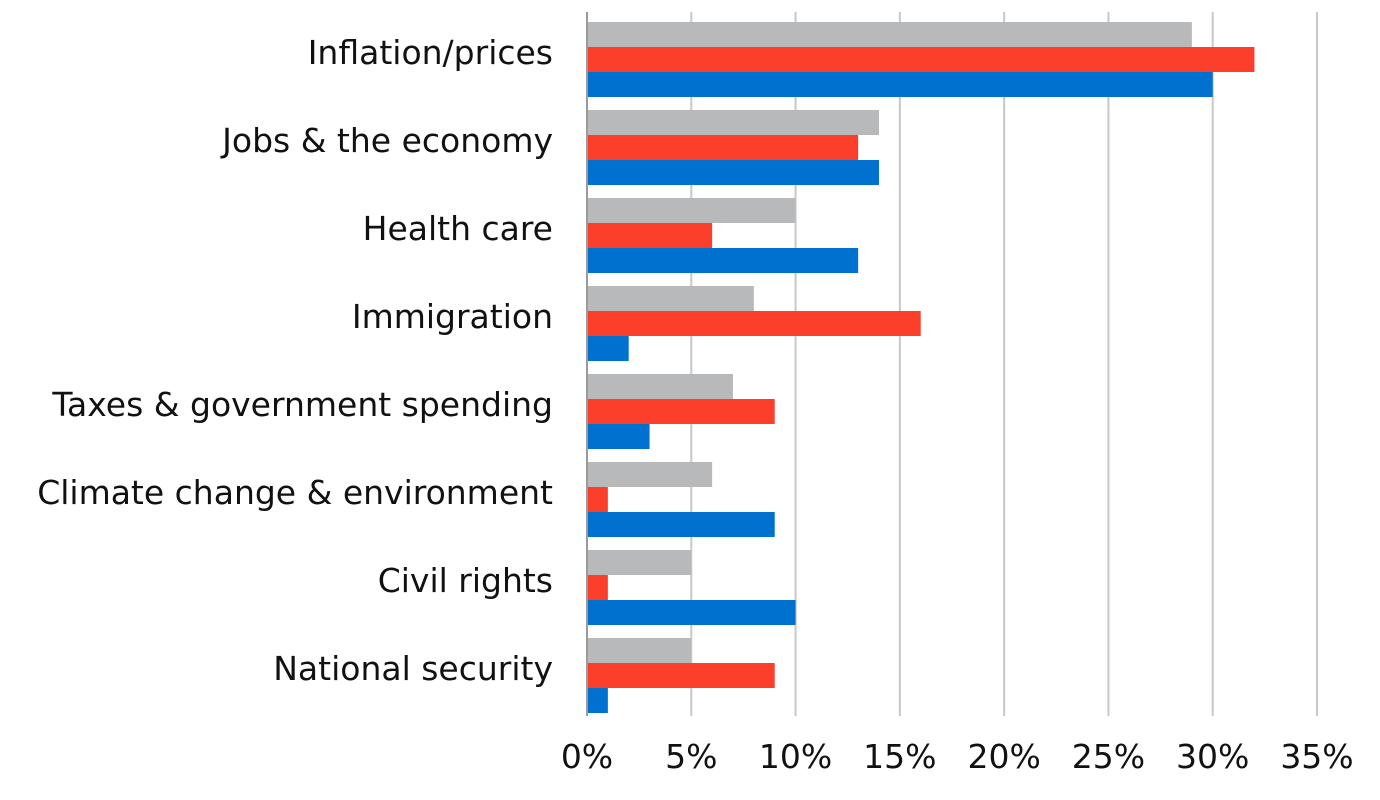 The width and height of the screenshot is (1380, 800). What do you see at coordinates (1316, 756) in the screenshot?
I see `x-tick-label: 35%` at bounding box center [1316, 756].